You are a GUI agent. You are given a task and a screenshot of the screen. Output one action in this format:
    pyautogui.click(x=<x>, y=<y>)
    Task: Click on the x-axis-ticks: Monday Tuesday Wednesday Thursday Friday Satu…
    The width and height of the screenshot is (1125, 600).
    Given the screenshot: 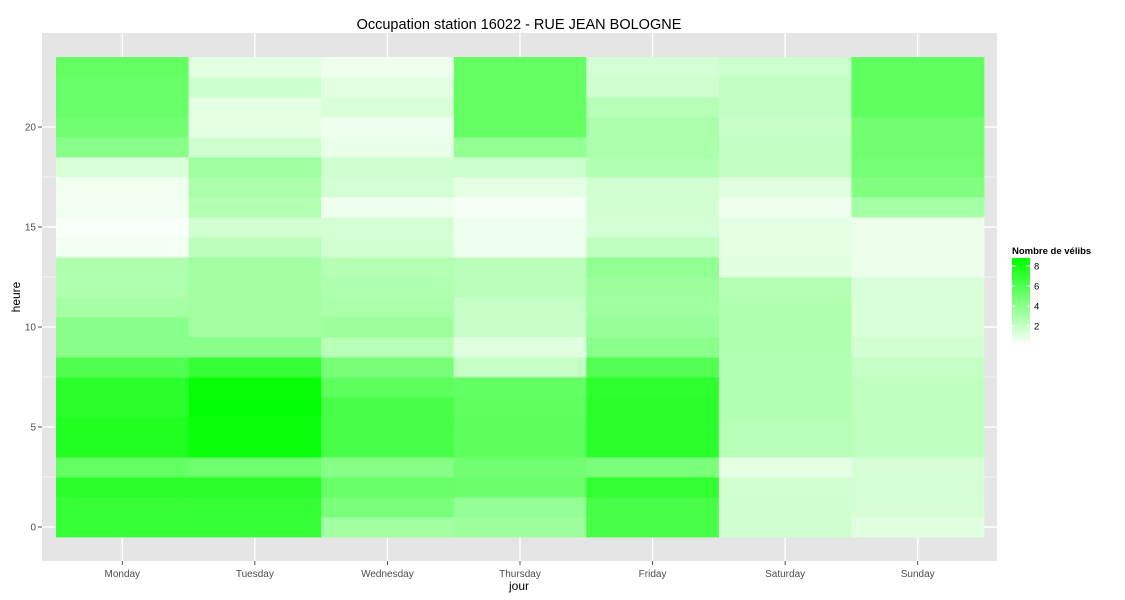 What is the action you would take?
    pyautogui.click(x=519, y=570)
    